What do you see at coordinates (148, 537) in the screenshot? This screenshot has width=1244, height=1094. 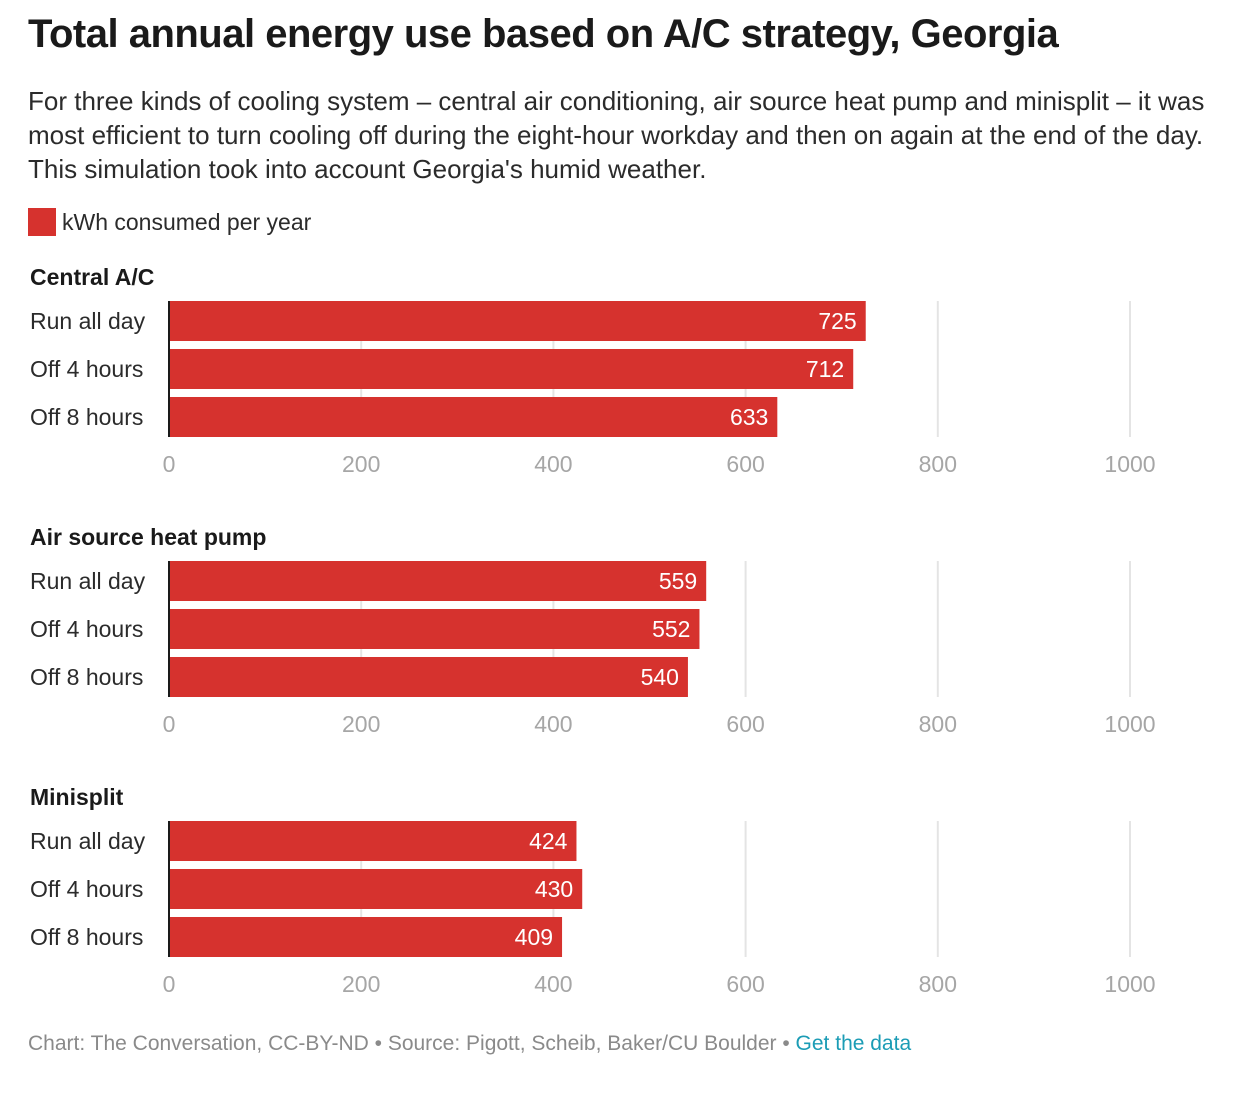 I see `panel-title: Air source heat pump` at bounding box center [148, 537].